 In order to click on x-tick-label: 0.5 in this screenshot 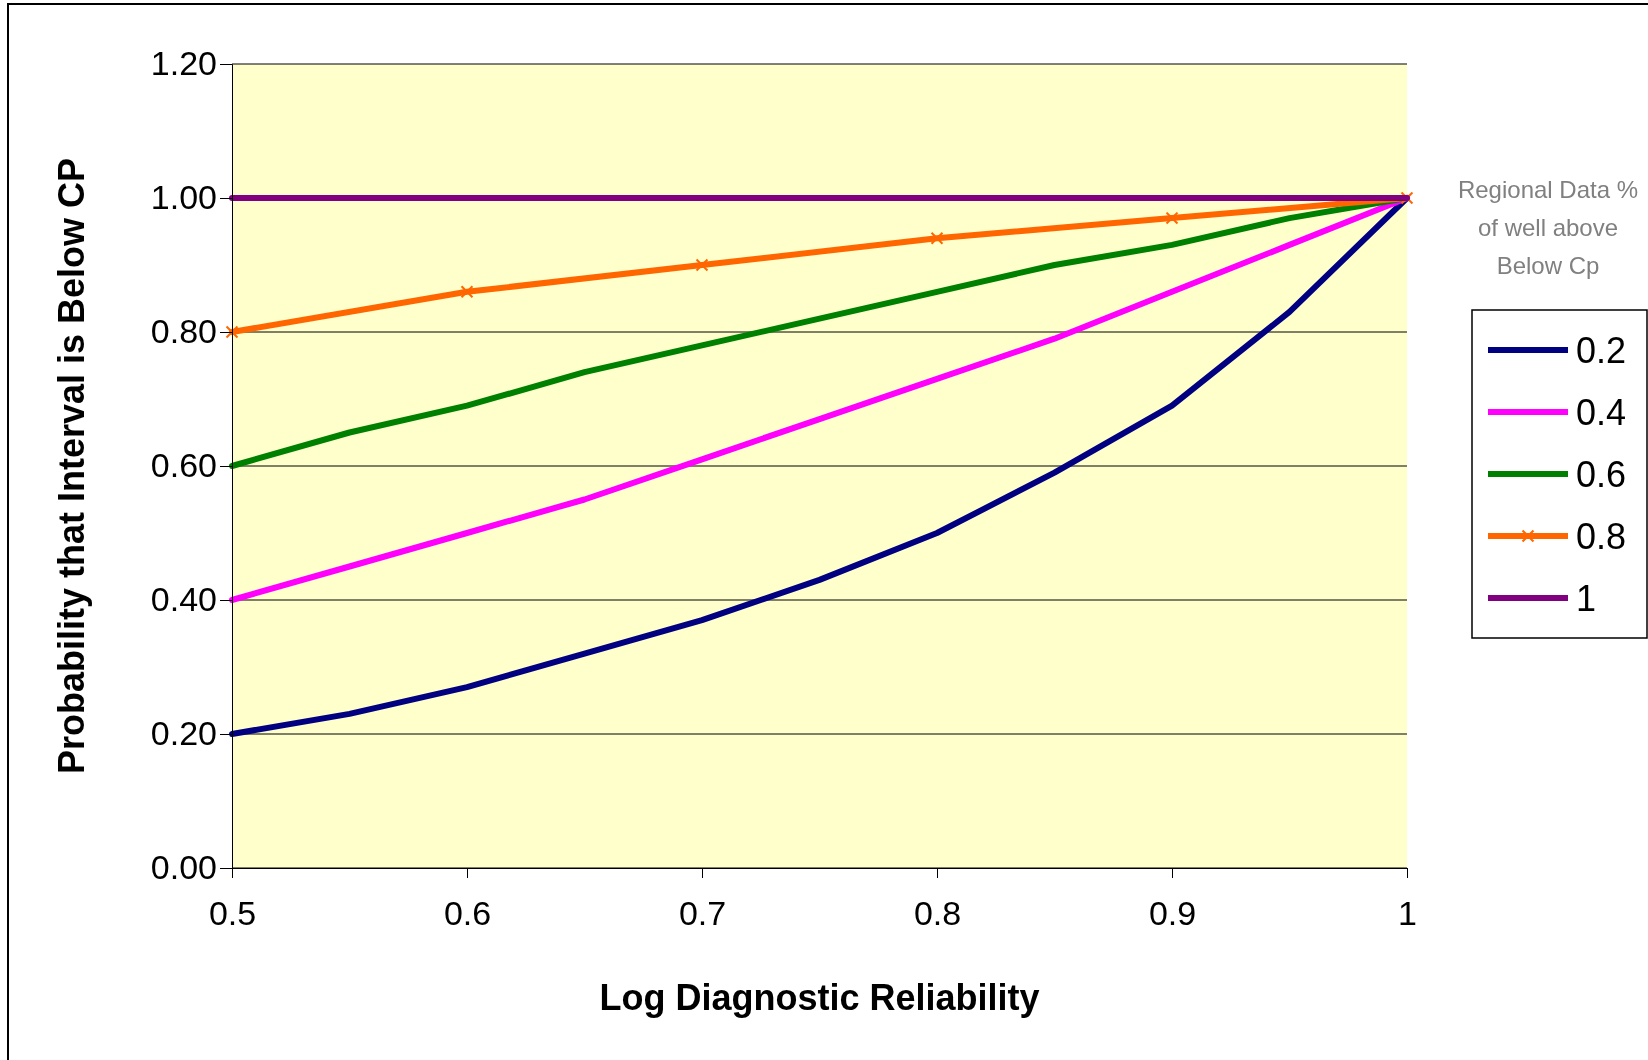, I will do `click(232, 913)`.